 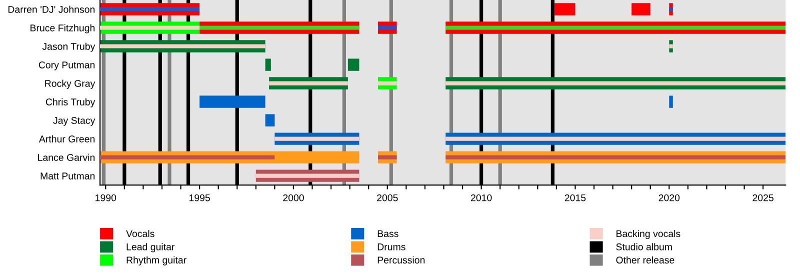 What do you see at coordinates (387, 198) in the screenshot?
I see `x-tick-label: 2005` at bounding box center [387, 198].